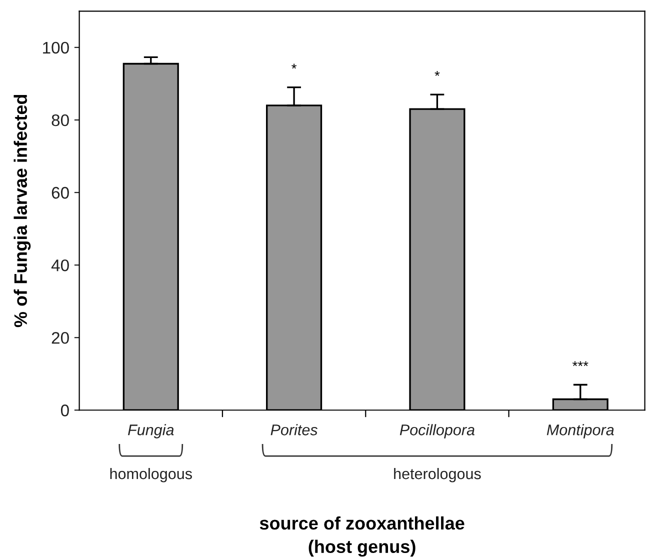  What do you see at coordinates (56, 48) in the screenshot?
I see `y-tick-label: 100` at bounding box center [56, 48].